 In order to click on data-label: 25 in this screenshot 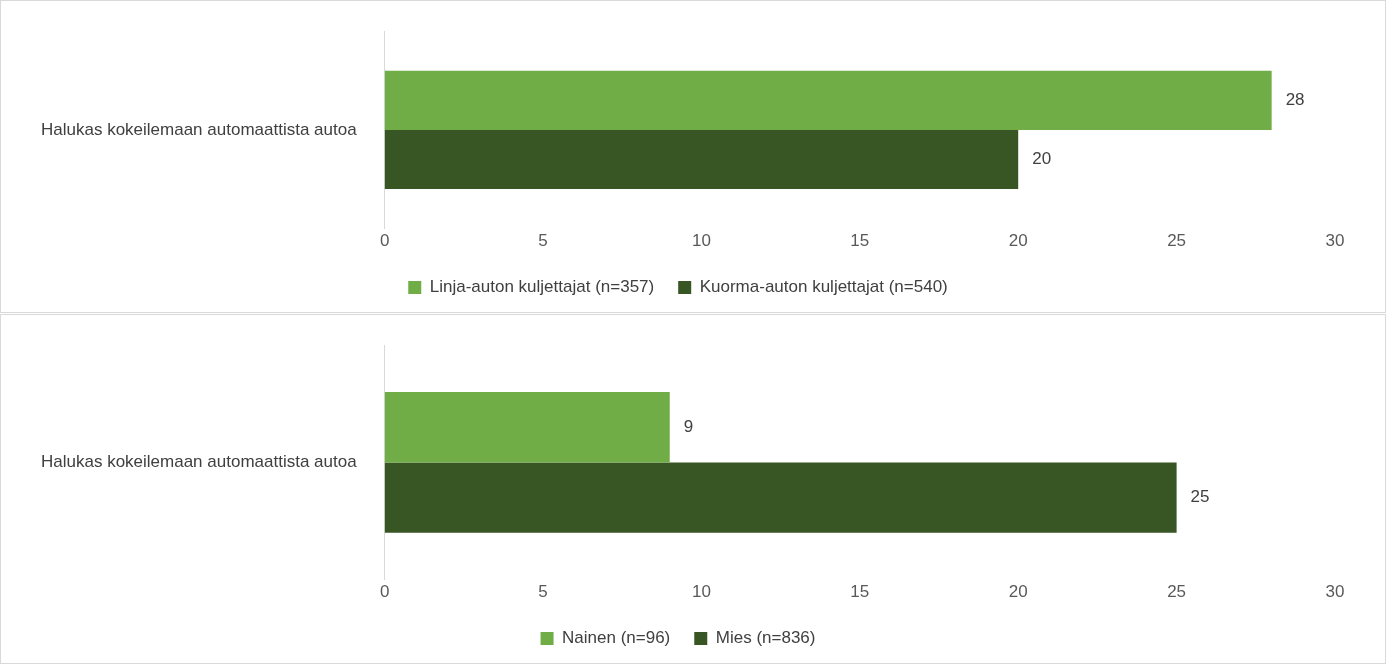, I will do `click(1200, 497)`.